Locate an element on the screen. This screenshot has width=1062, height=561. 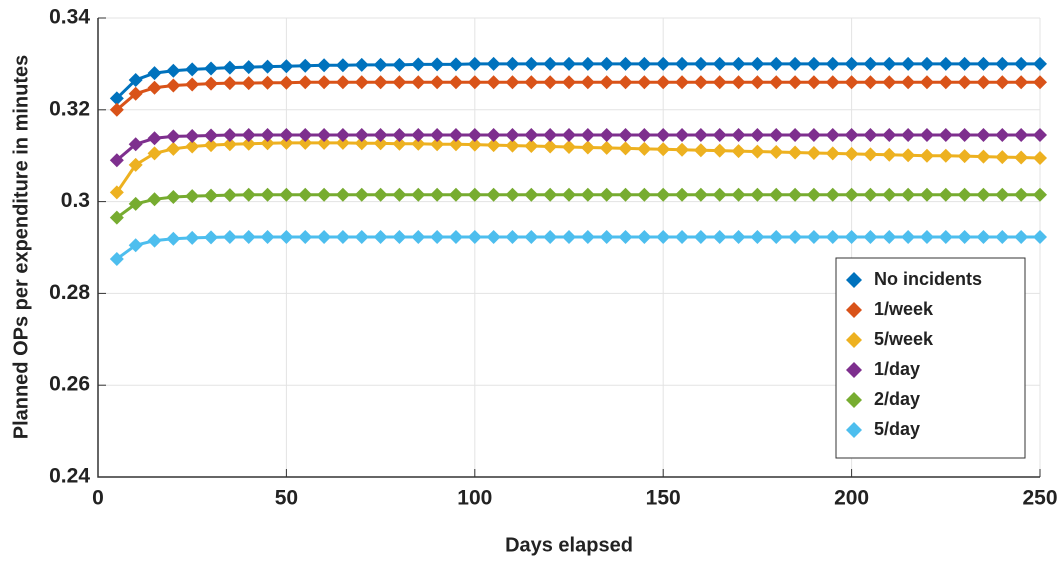
x-tick-label: 150 is located at coordinates (663, 498).